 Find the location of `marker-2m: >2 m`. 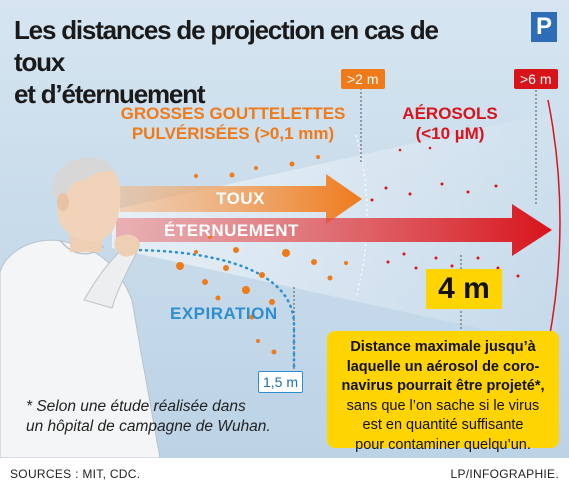

marker-2m: >2 m is located at coordinates (363, 79).